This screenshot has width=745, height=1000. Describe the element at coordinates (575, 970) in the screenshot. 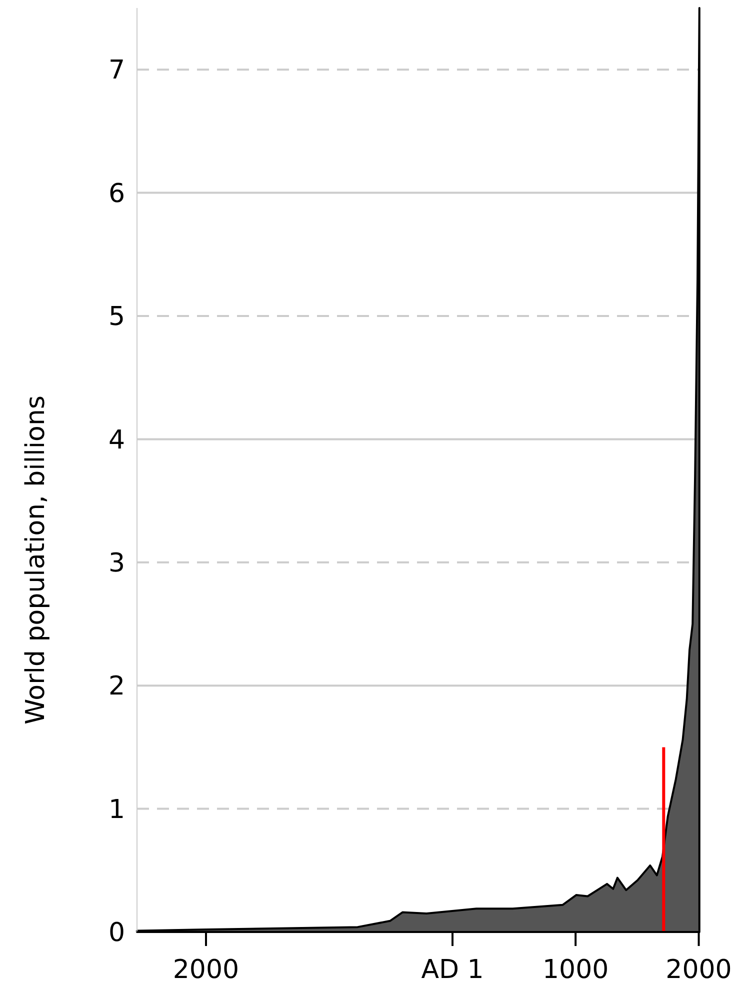

I see `x-tick-label: 1000` at that location.